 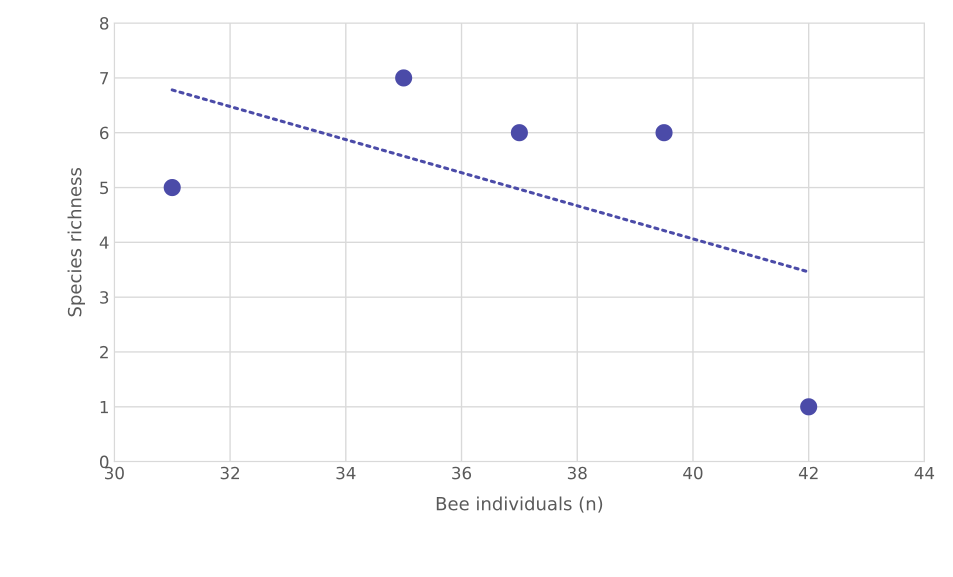 I want to click on x-tick-label: 38, so click(x=577, y=473).